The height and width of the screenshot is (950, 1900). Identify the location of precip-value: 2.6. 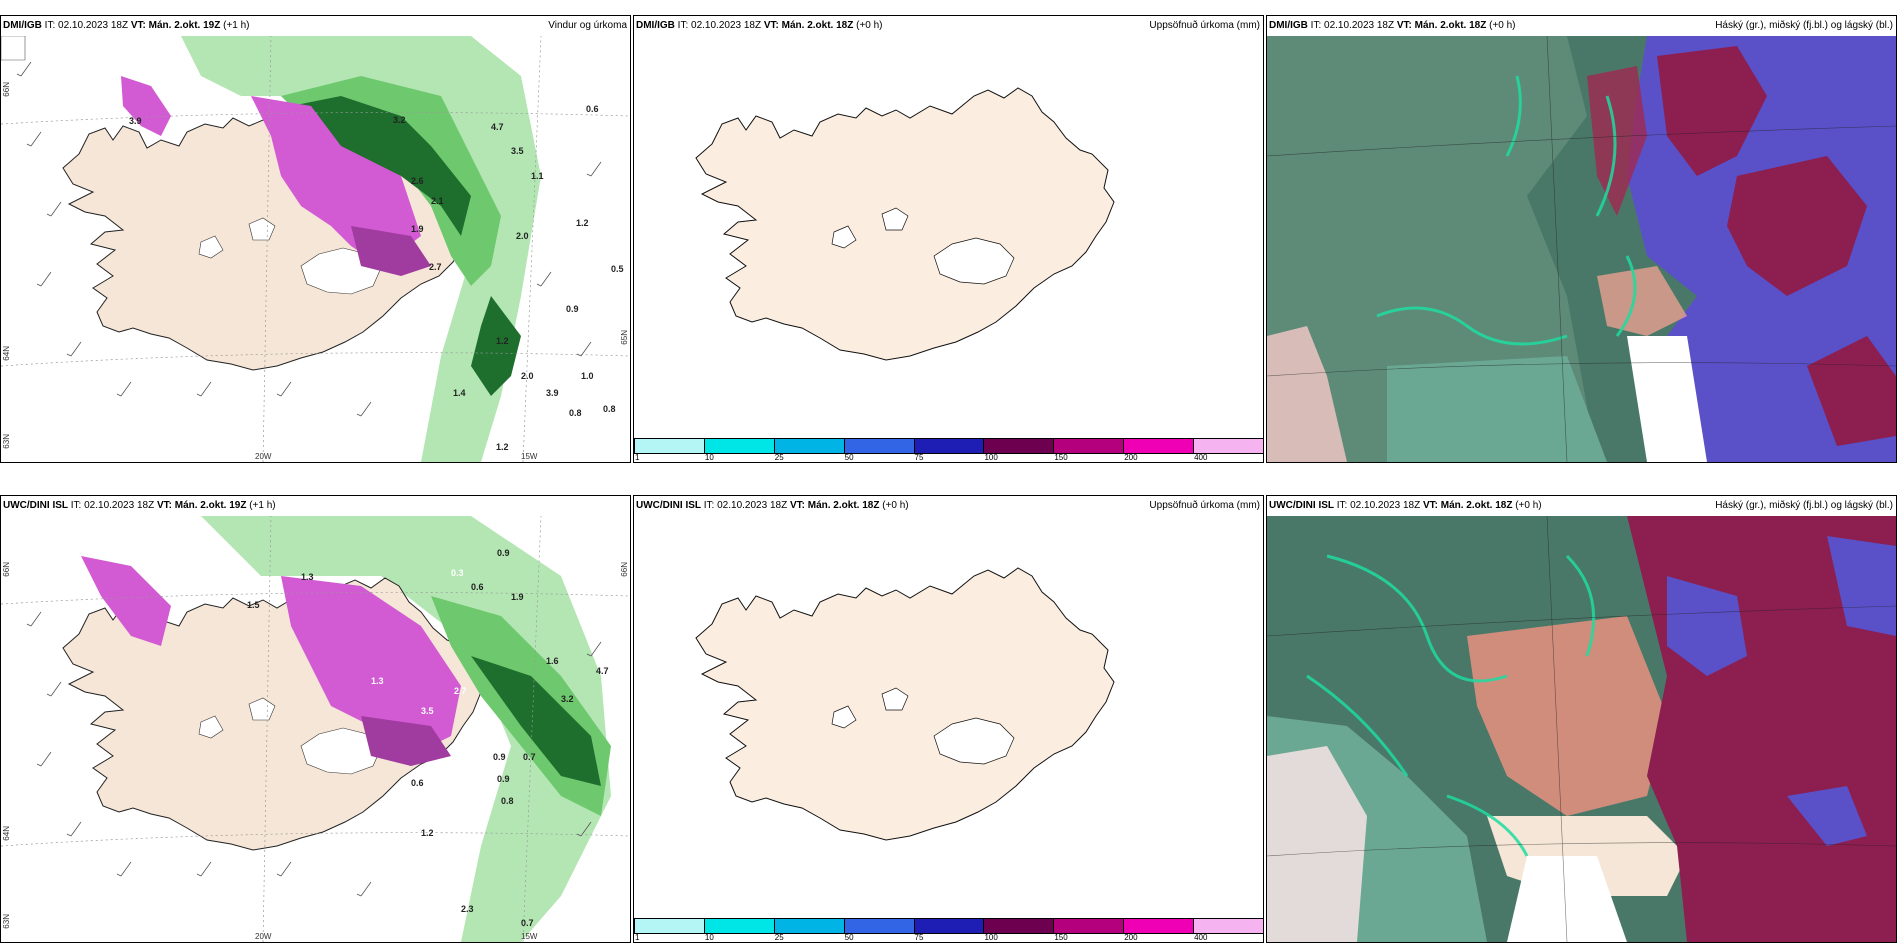
(417, 181).